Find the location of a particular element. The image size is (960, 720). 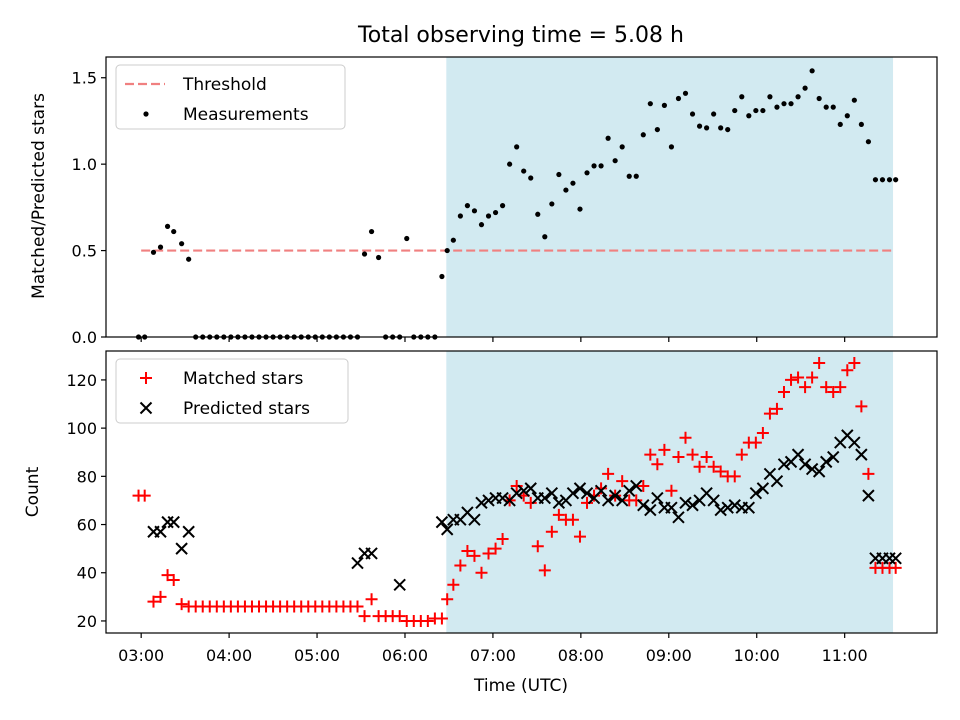

top-legend: Threshold Measurements is located at coordinates (230, 97).